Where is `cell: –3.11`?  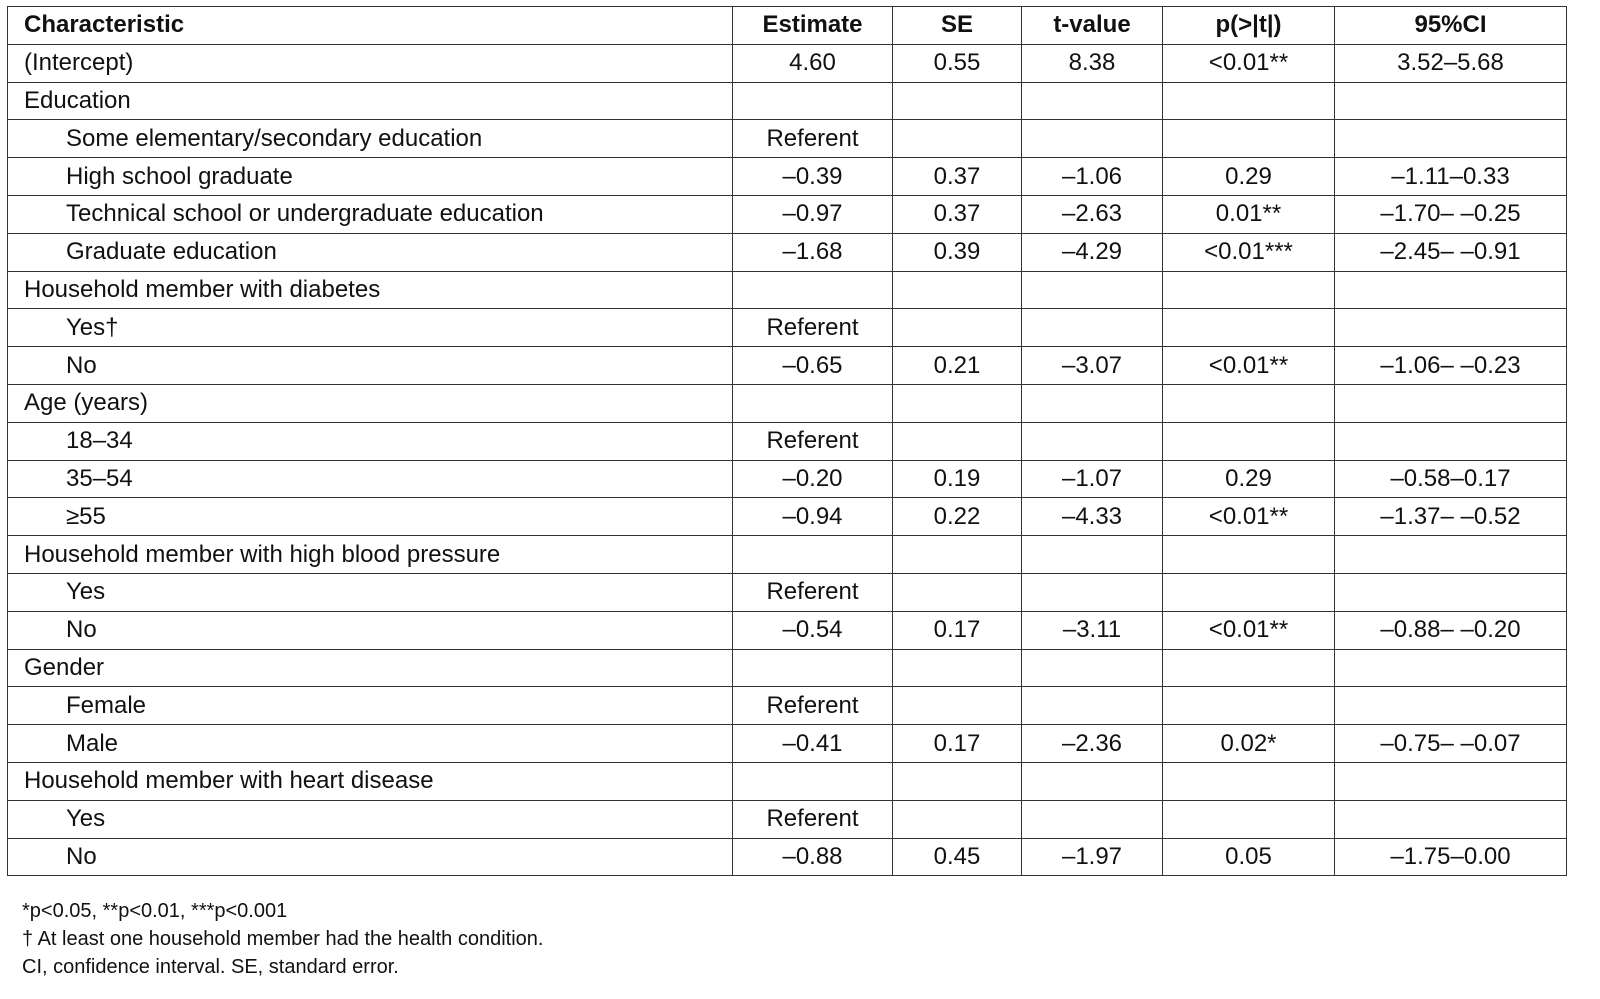 cell: –3.11 is located at coordinates (1092, 630).